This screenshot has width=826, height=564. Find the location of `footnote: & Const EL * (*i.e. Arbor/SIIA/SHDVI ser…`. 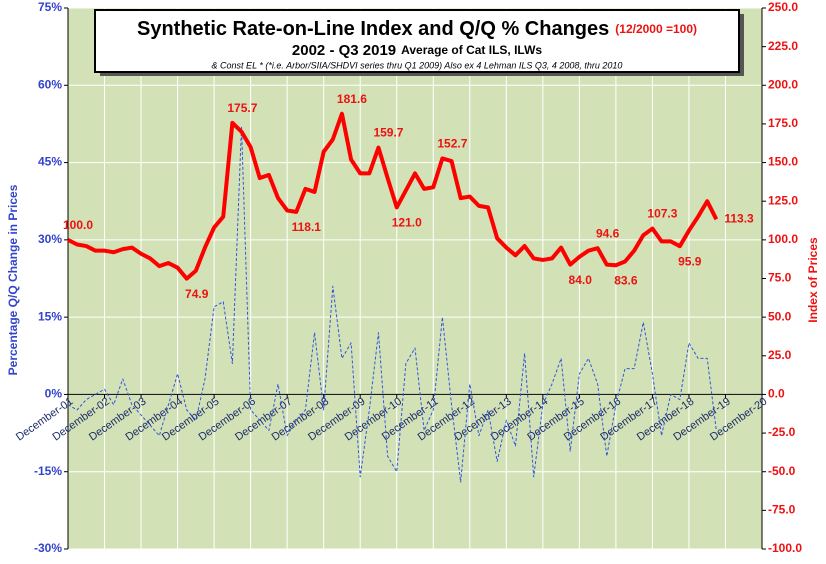

footnote: & Const EL * (*i.e. Arbor/SIIA/SHDVI ser… is located at coordinates (417, 65).